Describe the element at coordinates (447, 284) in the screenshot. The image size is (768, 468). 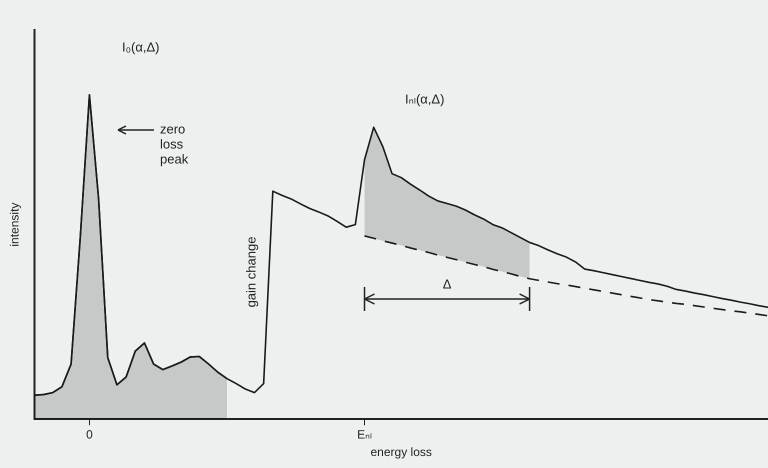
I see `annotation: Δ` at that location.